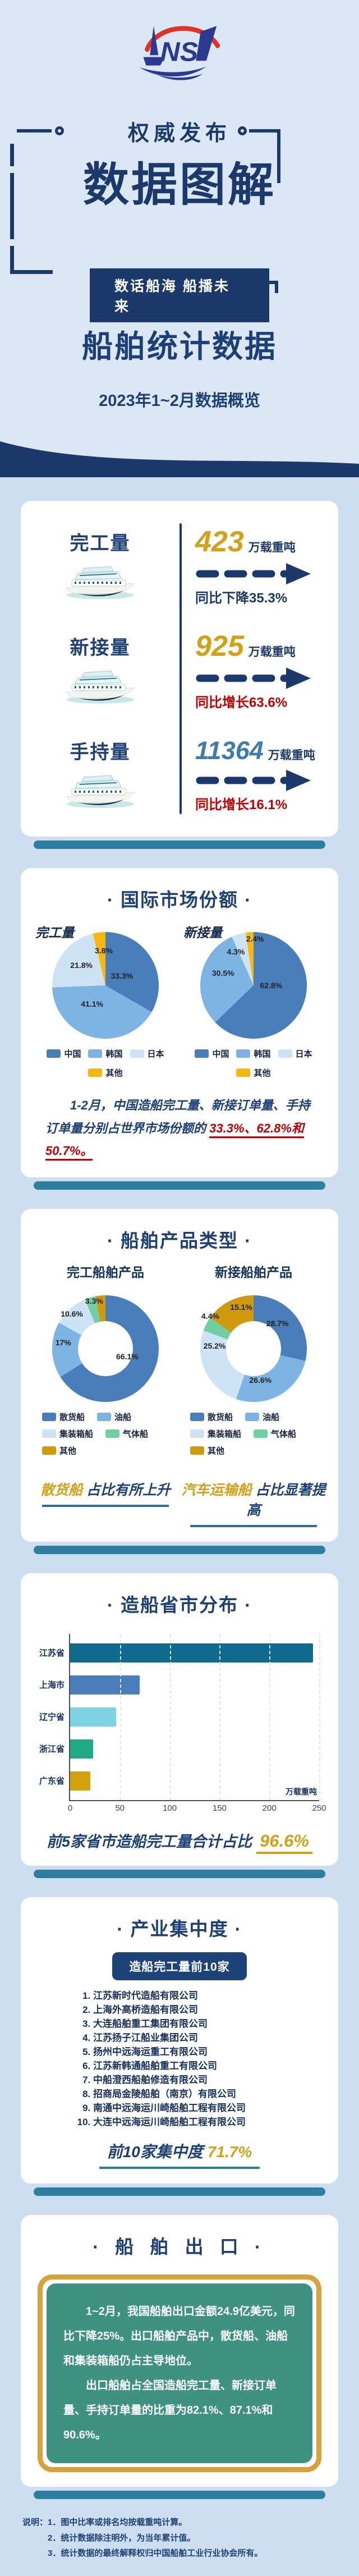  What do you see at coordinates (179, 1605) in the screenshot?
I see `section-title: · 造船省市分布 ·` at bounding box center [179, 1605].